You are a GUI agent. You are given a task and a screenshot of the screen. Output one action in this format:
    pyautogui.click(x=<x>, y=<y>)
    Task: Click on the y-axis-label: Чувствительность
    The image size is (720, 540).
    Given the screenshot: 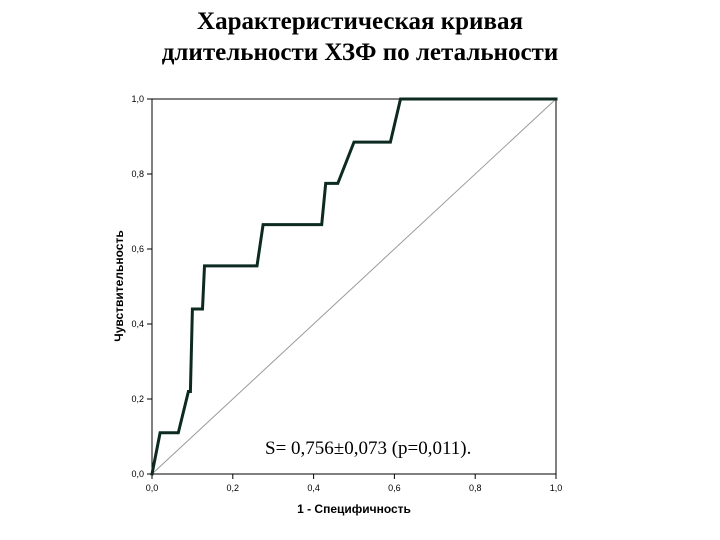 What is the action you would take?
    pyautogui.click(x=119, y=285)
    